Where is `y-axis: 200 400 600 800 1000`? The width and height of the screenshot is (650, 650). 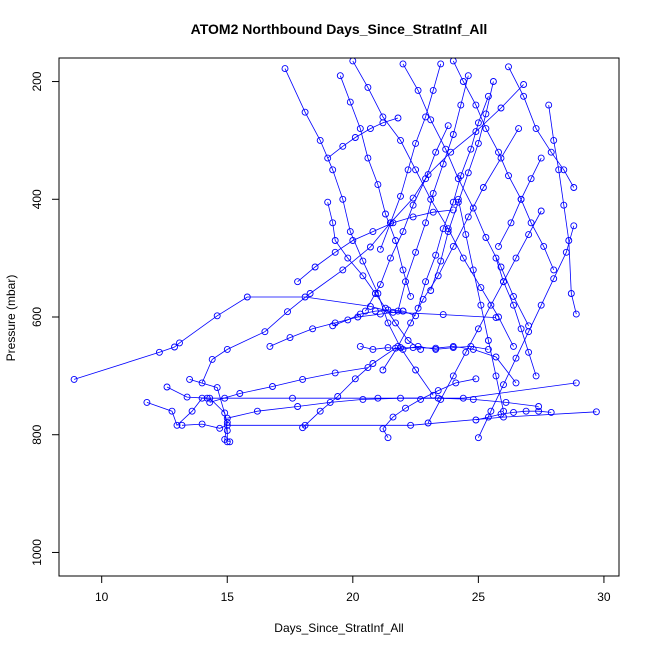
y-axis: 200 400 600 800 1000 is located at coordinates (44, 318).